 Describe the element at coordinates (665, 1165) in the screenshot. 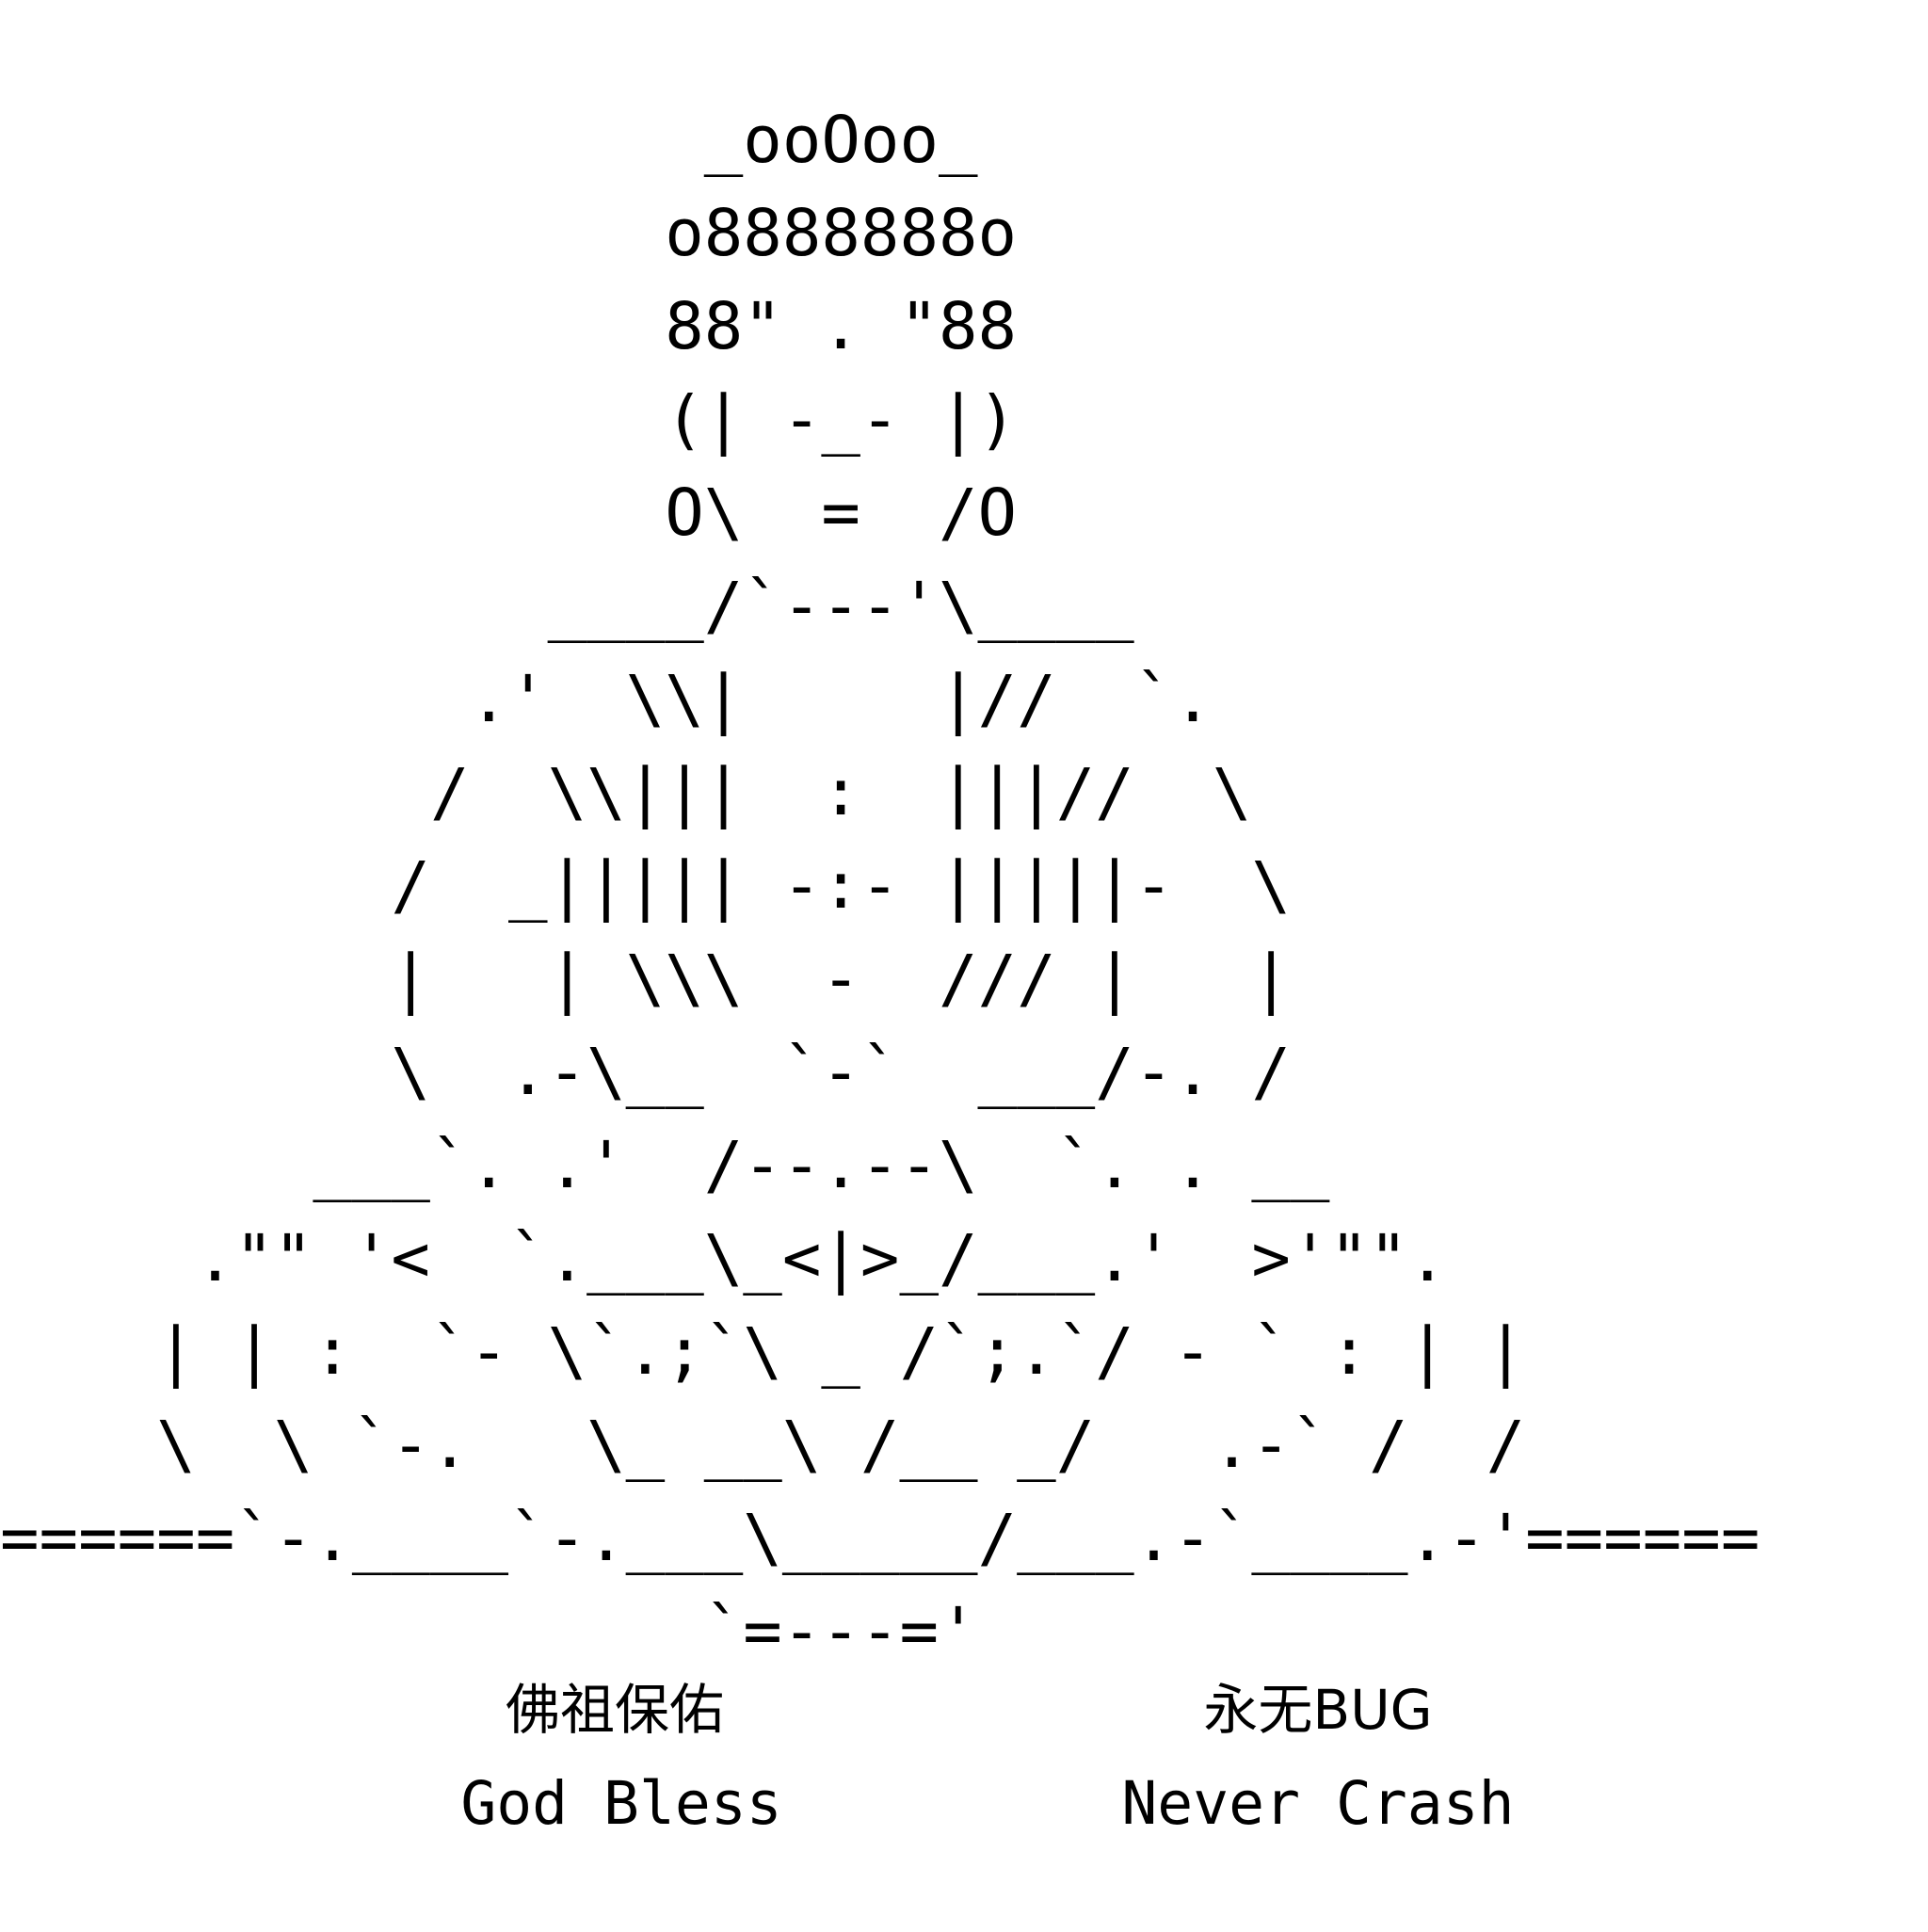

I see `art-line-12: ___`. .' /--.--\ `. . __` at that location.